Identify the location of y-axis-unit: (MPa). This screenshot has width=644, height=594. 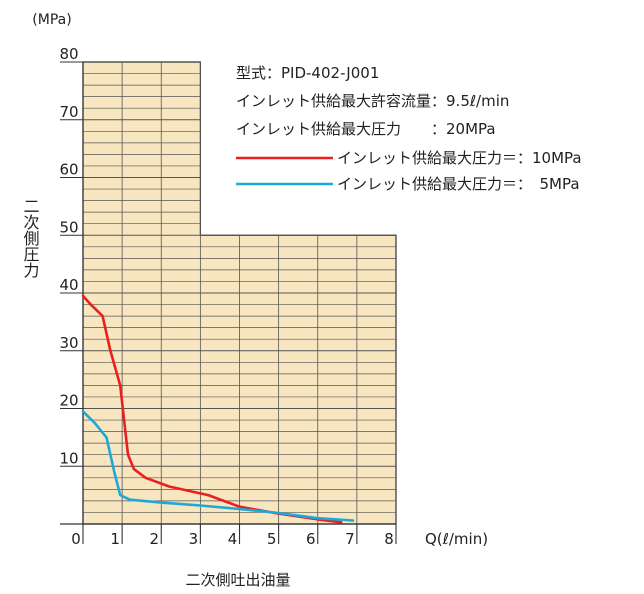
(51, 20).